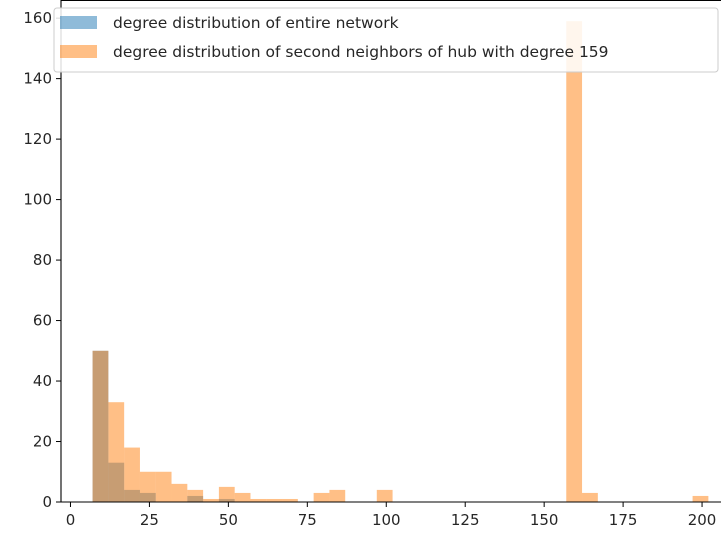 This screenshot has width=722, height=536. Describe the element at coordinates (47, 502) in the screenshot. I see `y-tick-label: 0` at that location.